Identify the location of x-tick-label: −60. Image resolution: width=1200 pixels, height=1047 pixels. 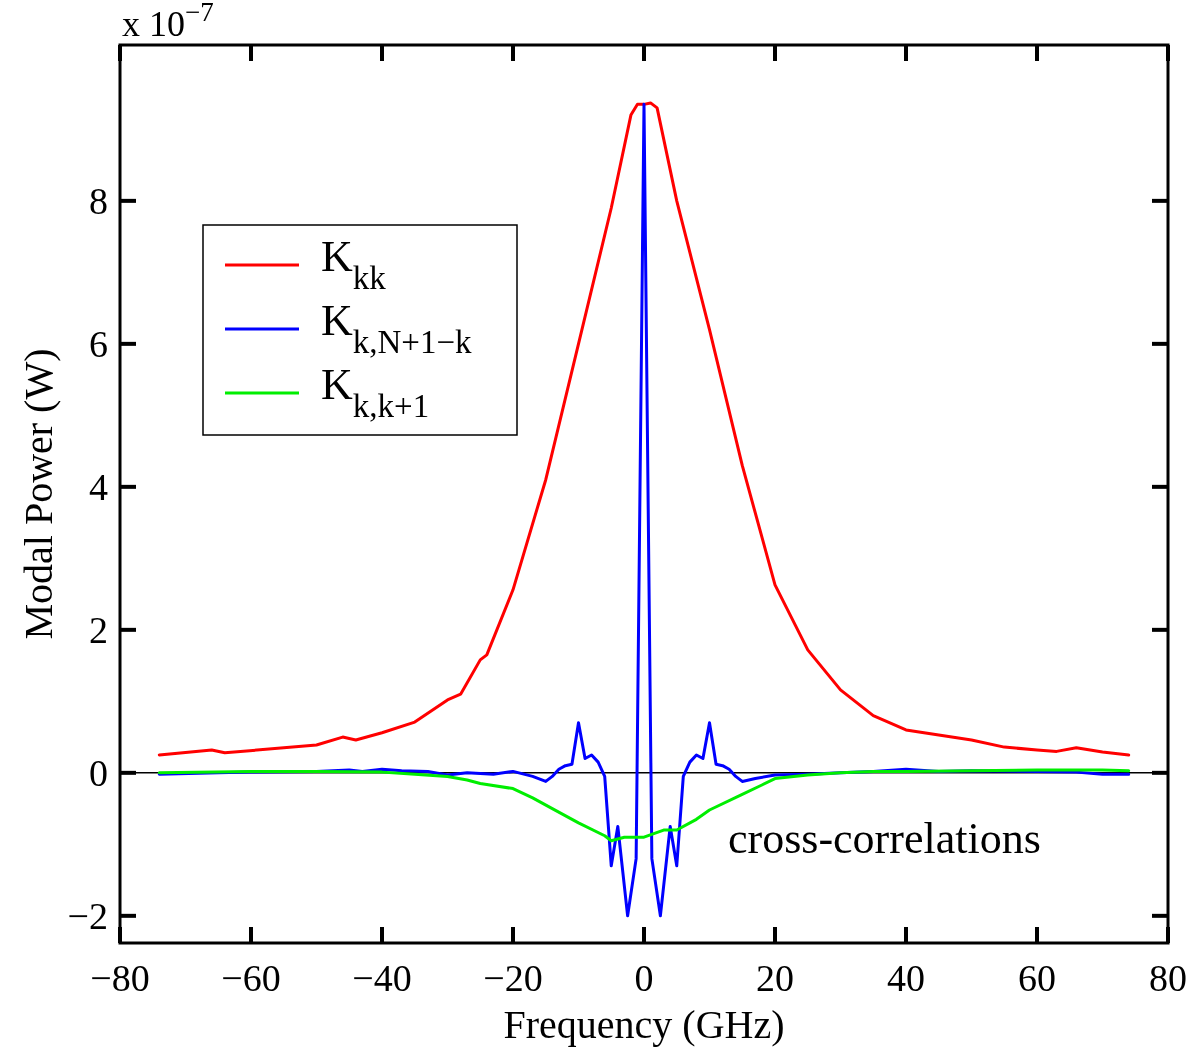
(251, 978).